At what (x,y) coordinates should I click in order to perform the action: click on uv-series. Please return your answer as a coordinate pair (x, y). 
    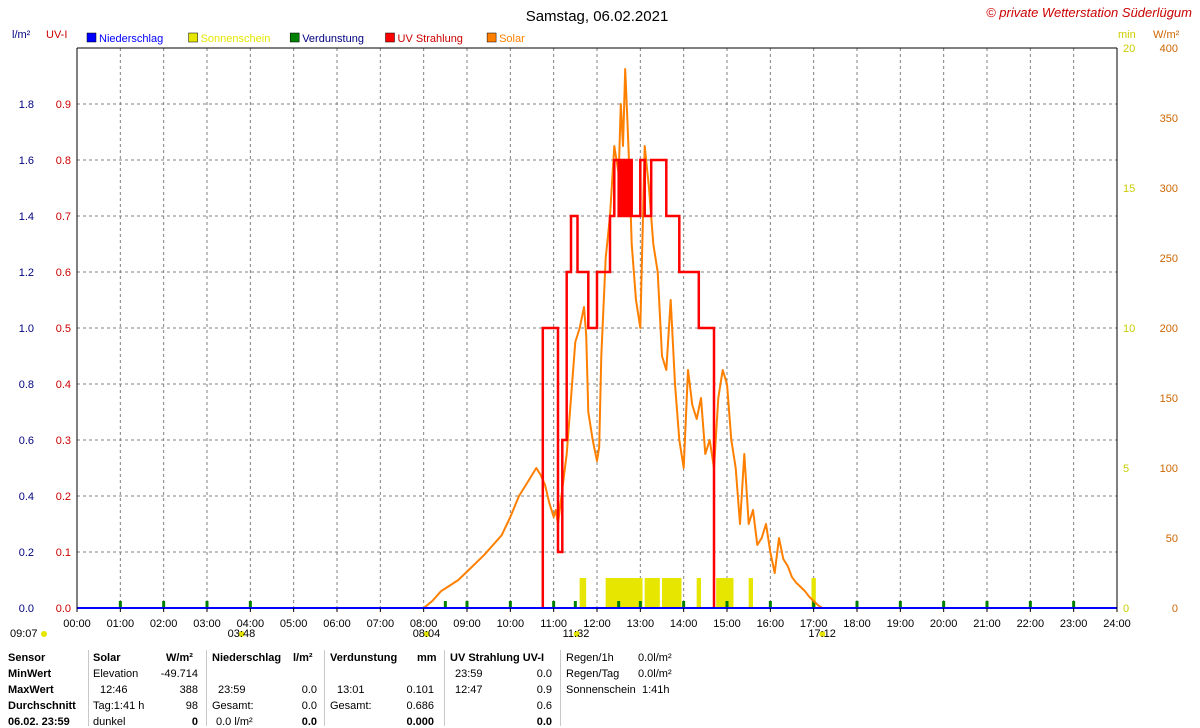
    Looking at the image, I should click on (628, 383).